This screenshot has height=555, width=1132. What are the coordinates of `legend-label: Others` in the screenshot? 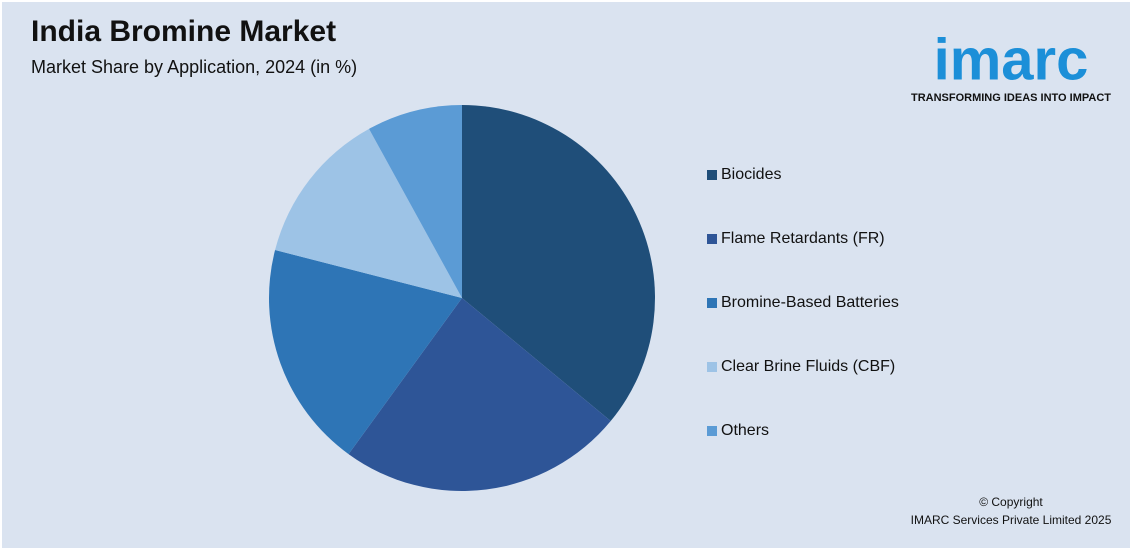 It's located at (745, 430).